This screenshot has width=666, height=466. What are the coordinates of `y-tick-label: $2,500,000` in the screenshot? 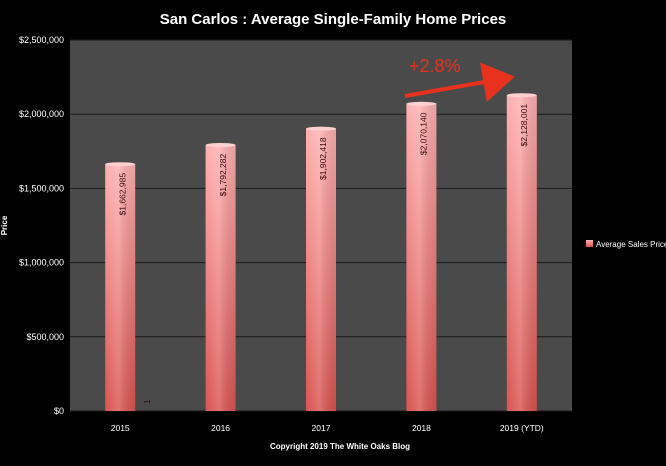 It's located at (41, 40).